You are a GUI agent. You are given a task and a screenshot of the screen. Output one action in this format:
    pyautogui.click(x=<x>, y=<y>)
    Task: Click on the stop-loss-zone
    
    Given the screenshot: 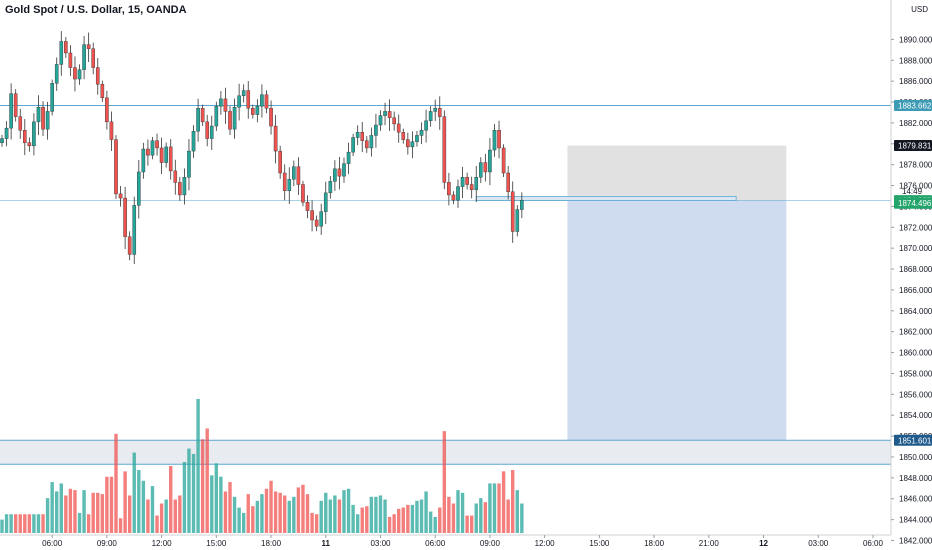 What is the action you would take?
    pyautogui.click(x=677, y=173)
    